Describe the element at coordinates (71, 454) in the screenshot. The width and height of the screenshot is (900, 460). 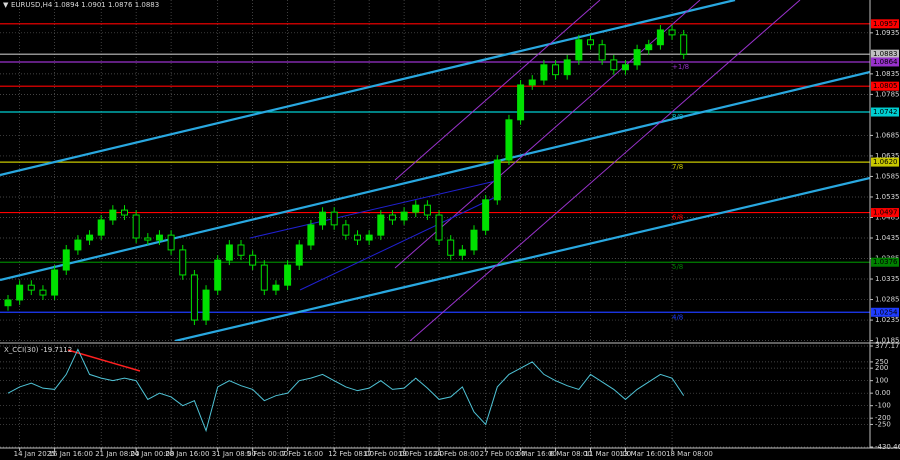
I see `x-tick-label: 16 Jan 16:00` at that location.